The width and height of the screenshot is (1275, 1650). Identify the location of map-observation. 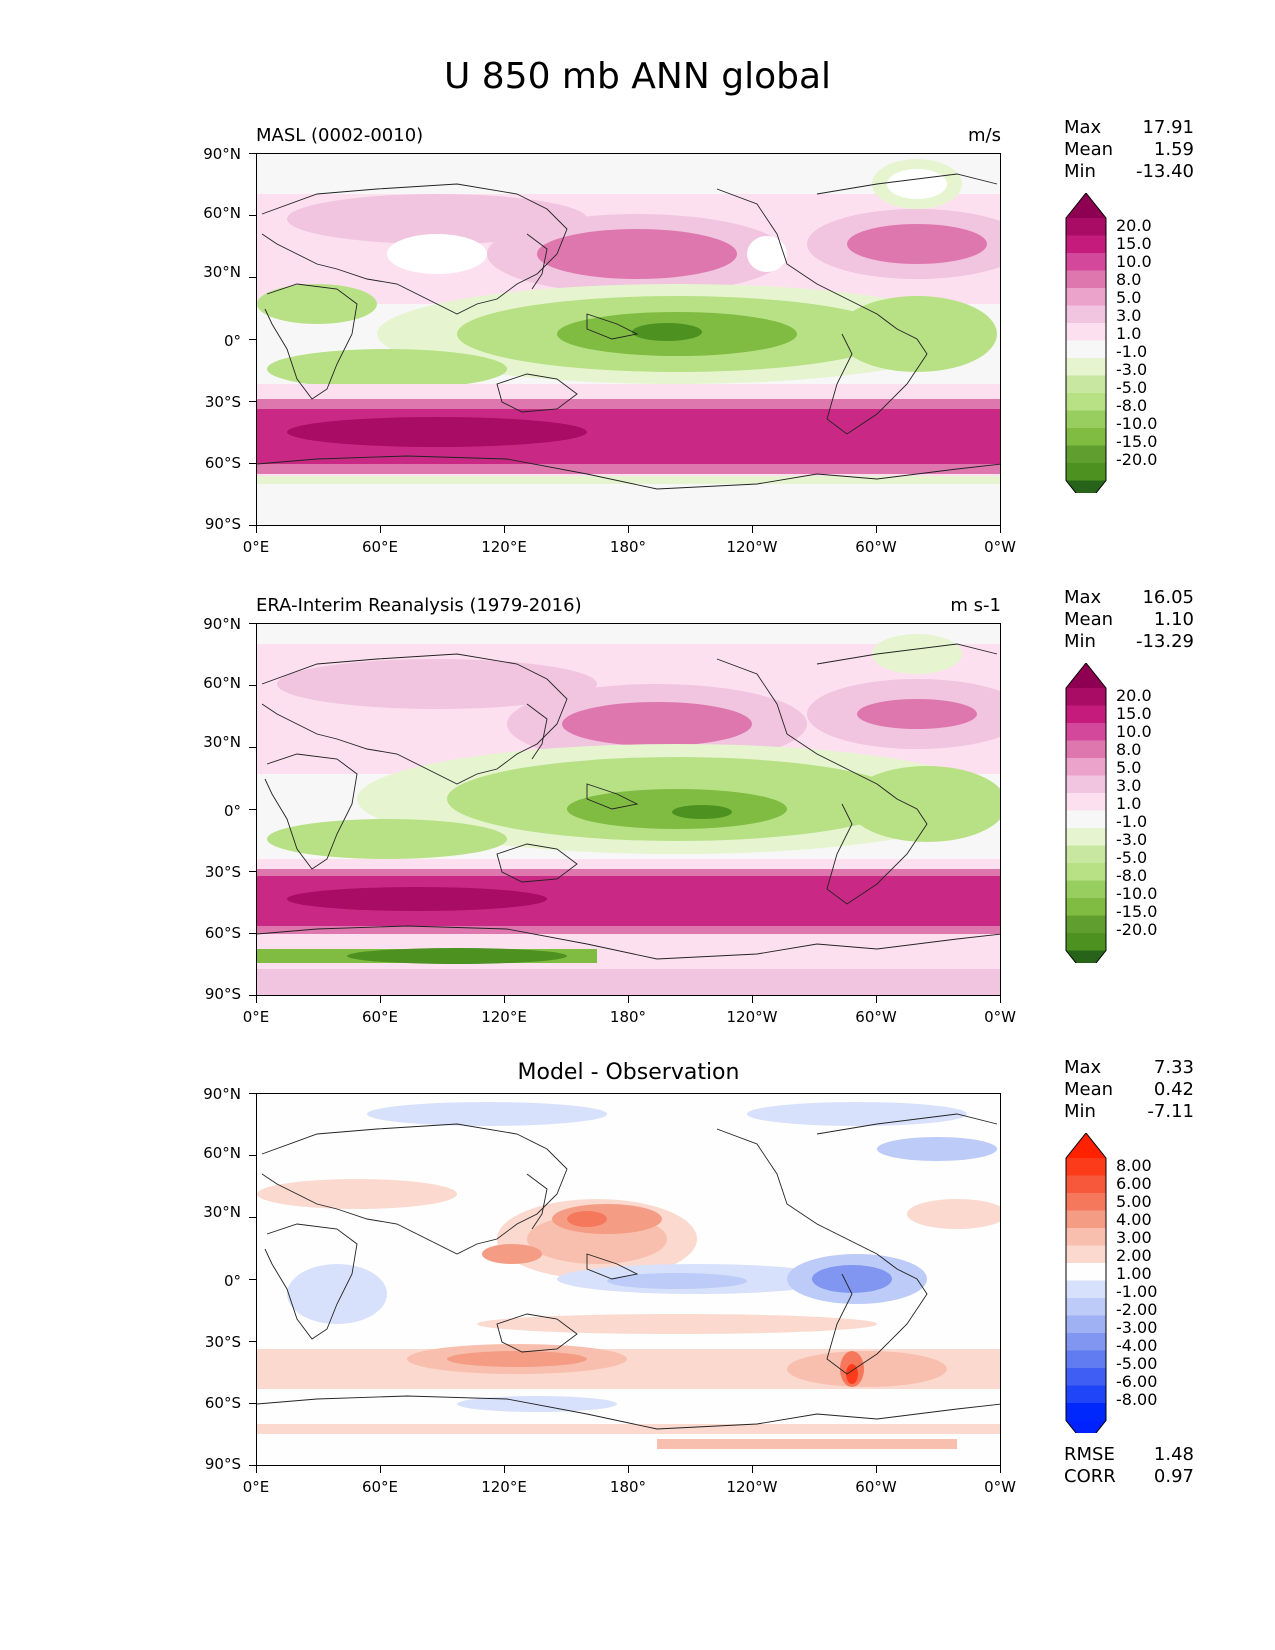
(628, 809).